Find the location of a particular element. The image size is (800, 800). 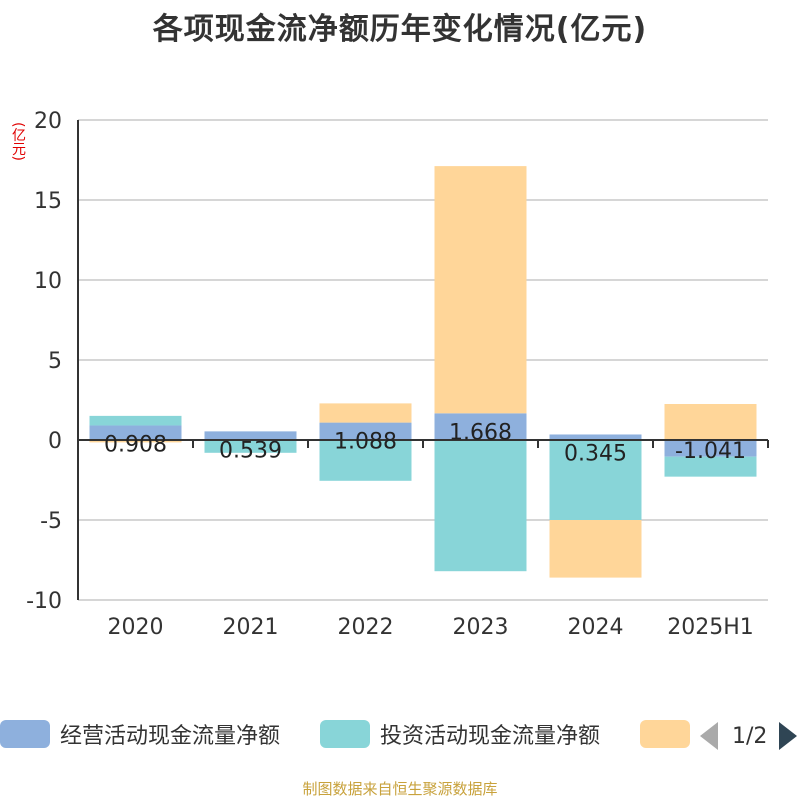

legend-item-financing is located at coordinates (670, 734).